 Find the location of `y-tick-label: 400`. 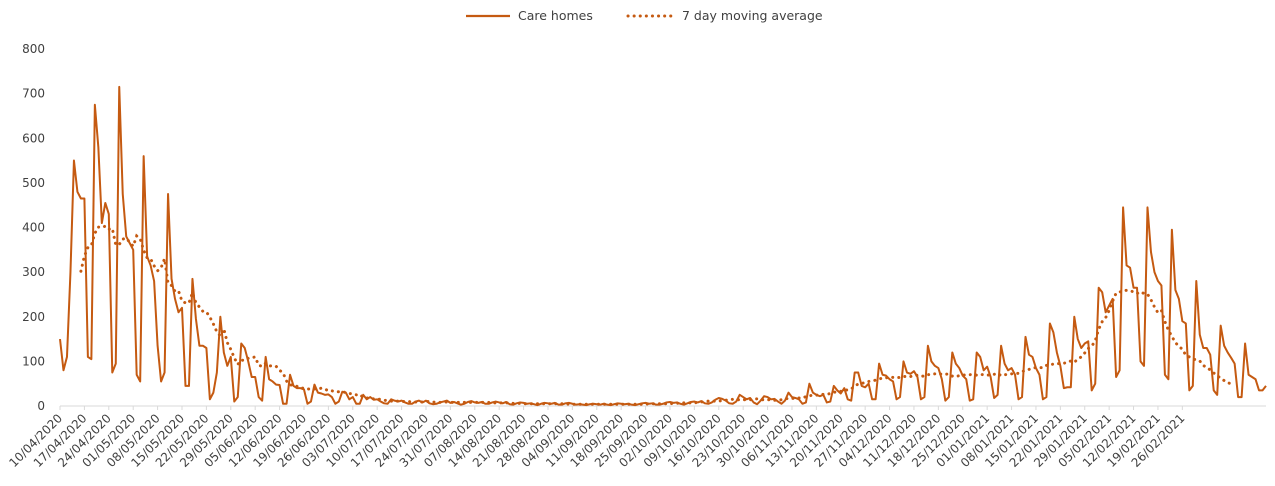

y-tick-label: 400 is located at coordinates (33, 228).